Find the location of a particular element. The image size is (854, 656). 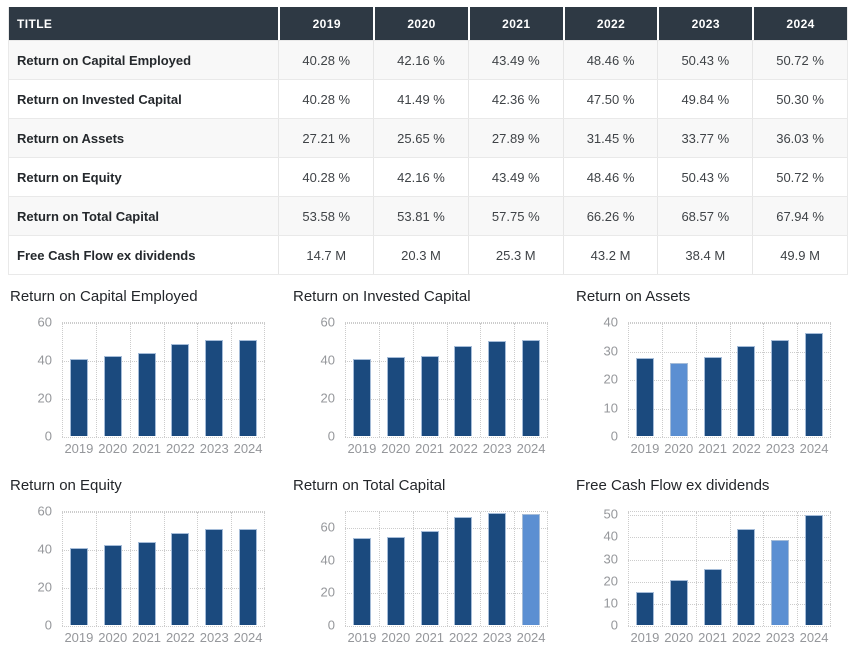

y-tick-label: 50 is located at coordinates (610, 514).